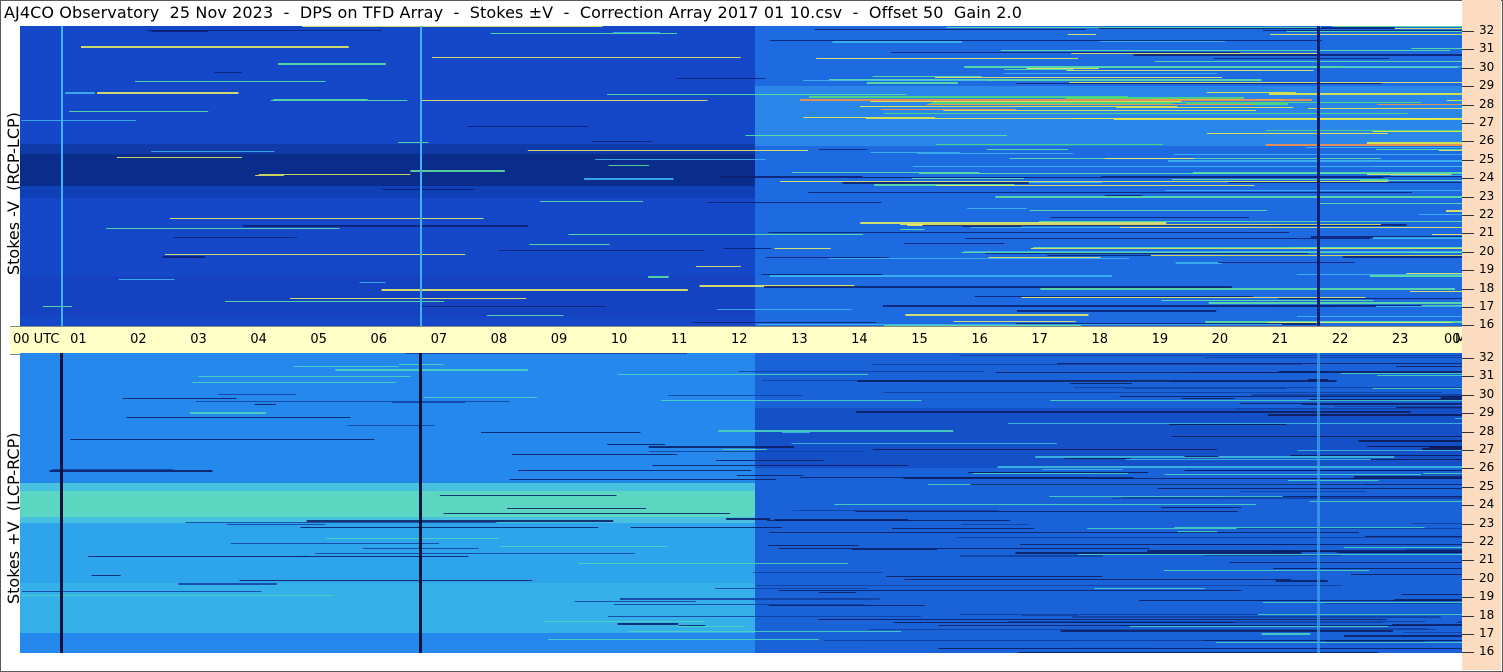 This screenshot has width=1503, height=672. What do you see at coordinates (1100, 339) in the screenshot?
I see `time-tick-label: 18` at bounding box center [1100, 339].